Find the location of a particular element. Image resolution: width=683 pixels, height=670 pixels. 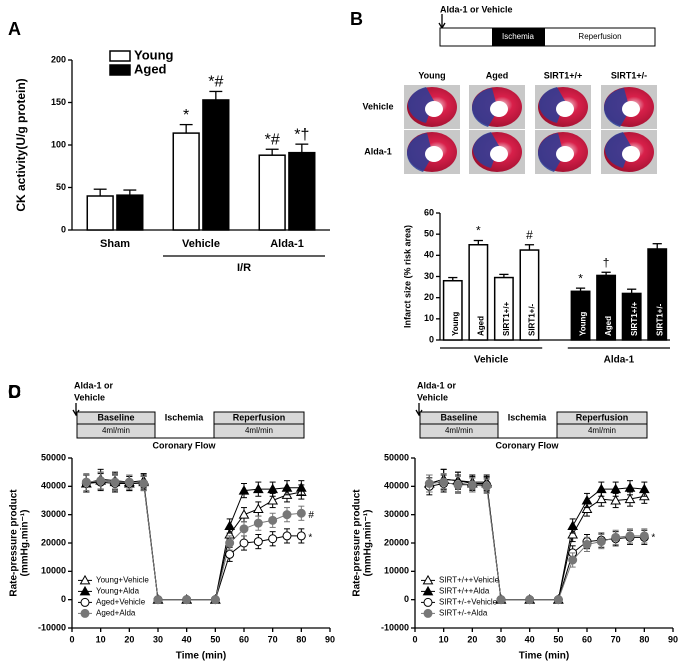

y-tick-label: 150 is located at coordinates (58, 102).